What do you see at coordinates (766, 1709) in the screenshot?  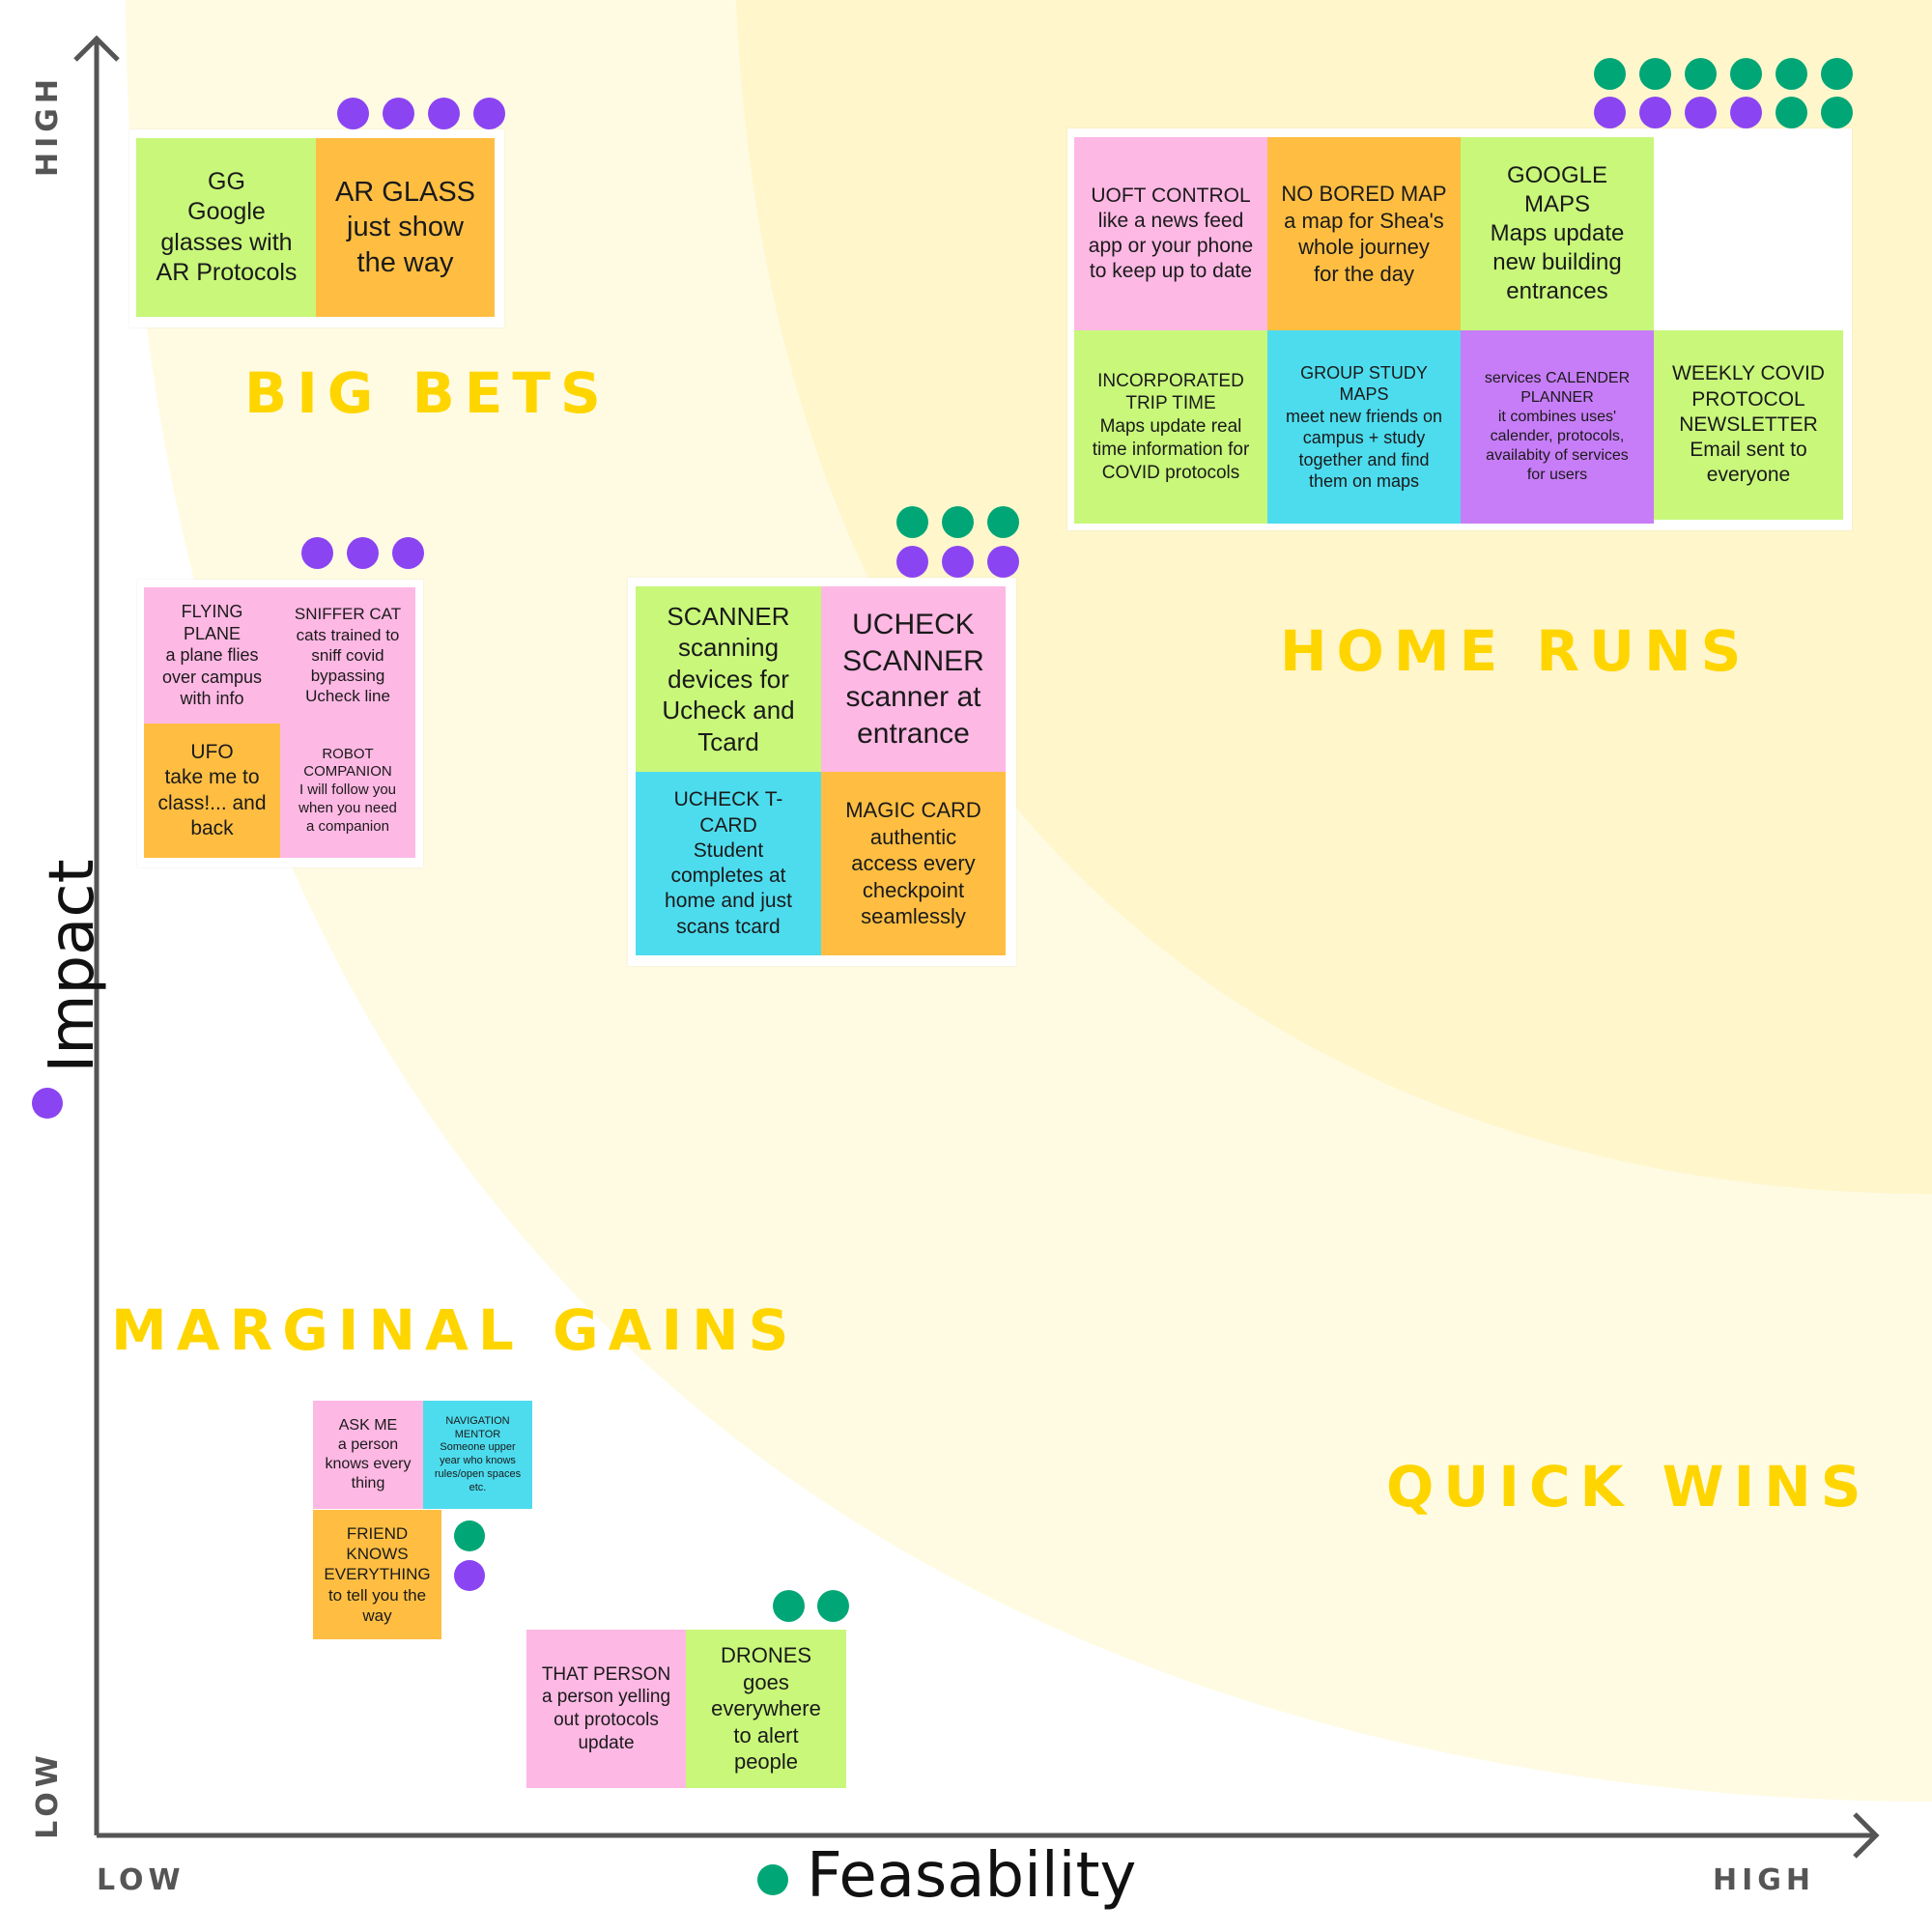 I see `note-drones: DRONES goes everywhere to alert people` at bounding box center [766, 1709].